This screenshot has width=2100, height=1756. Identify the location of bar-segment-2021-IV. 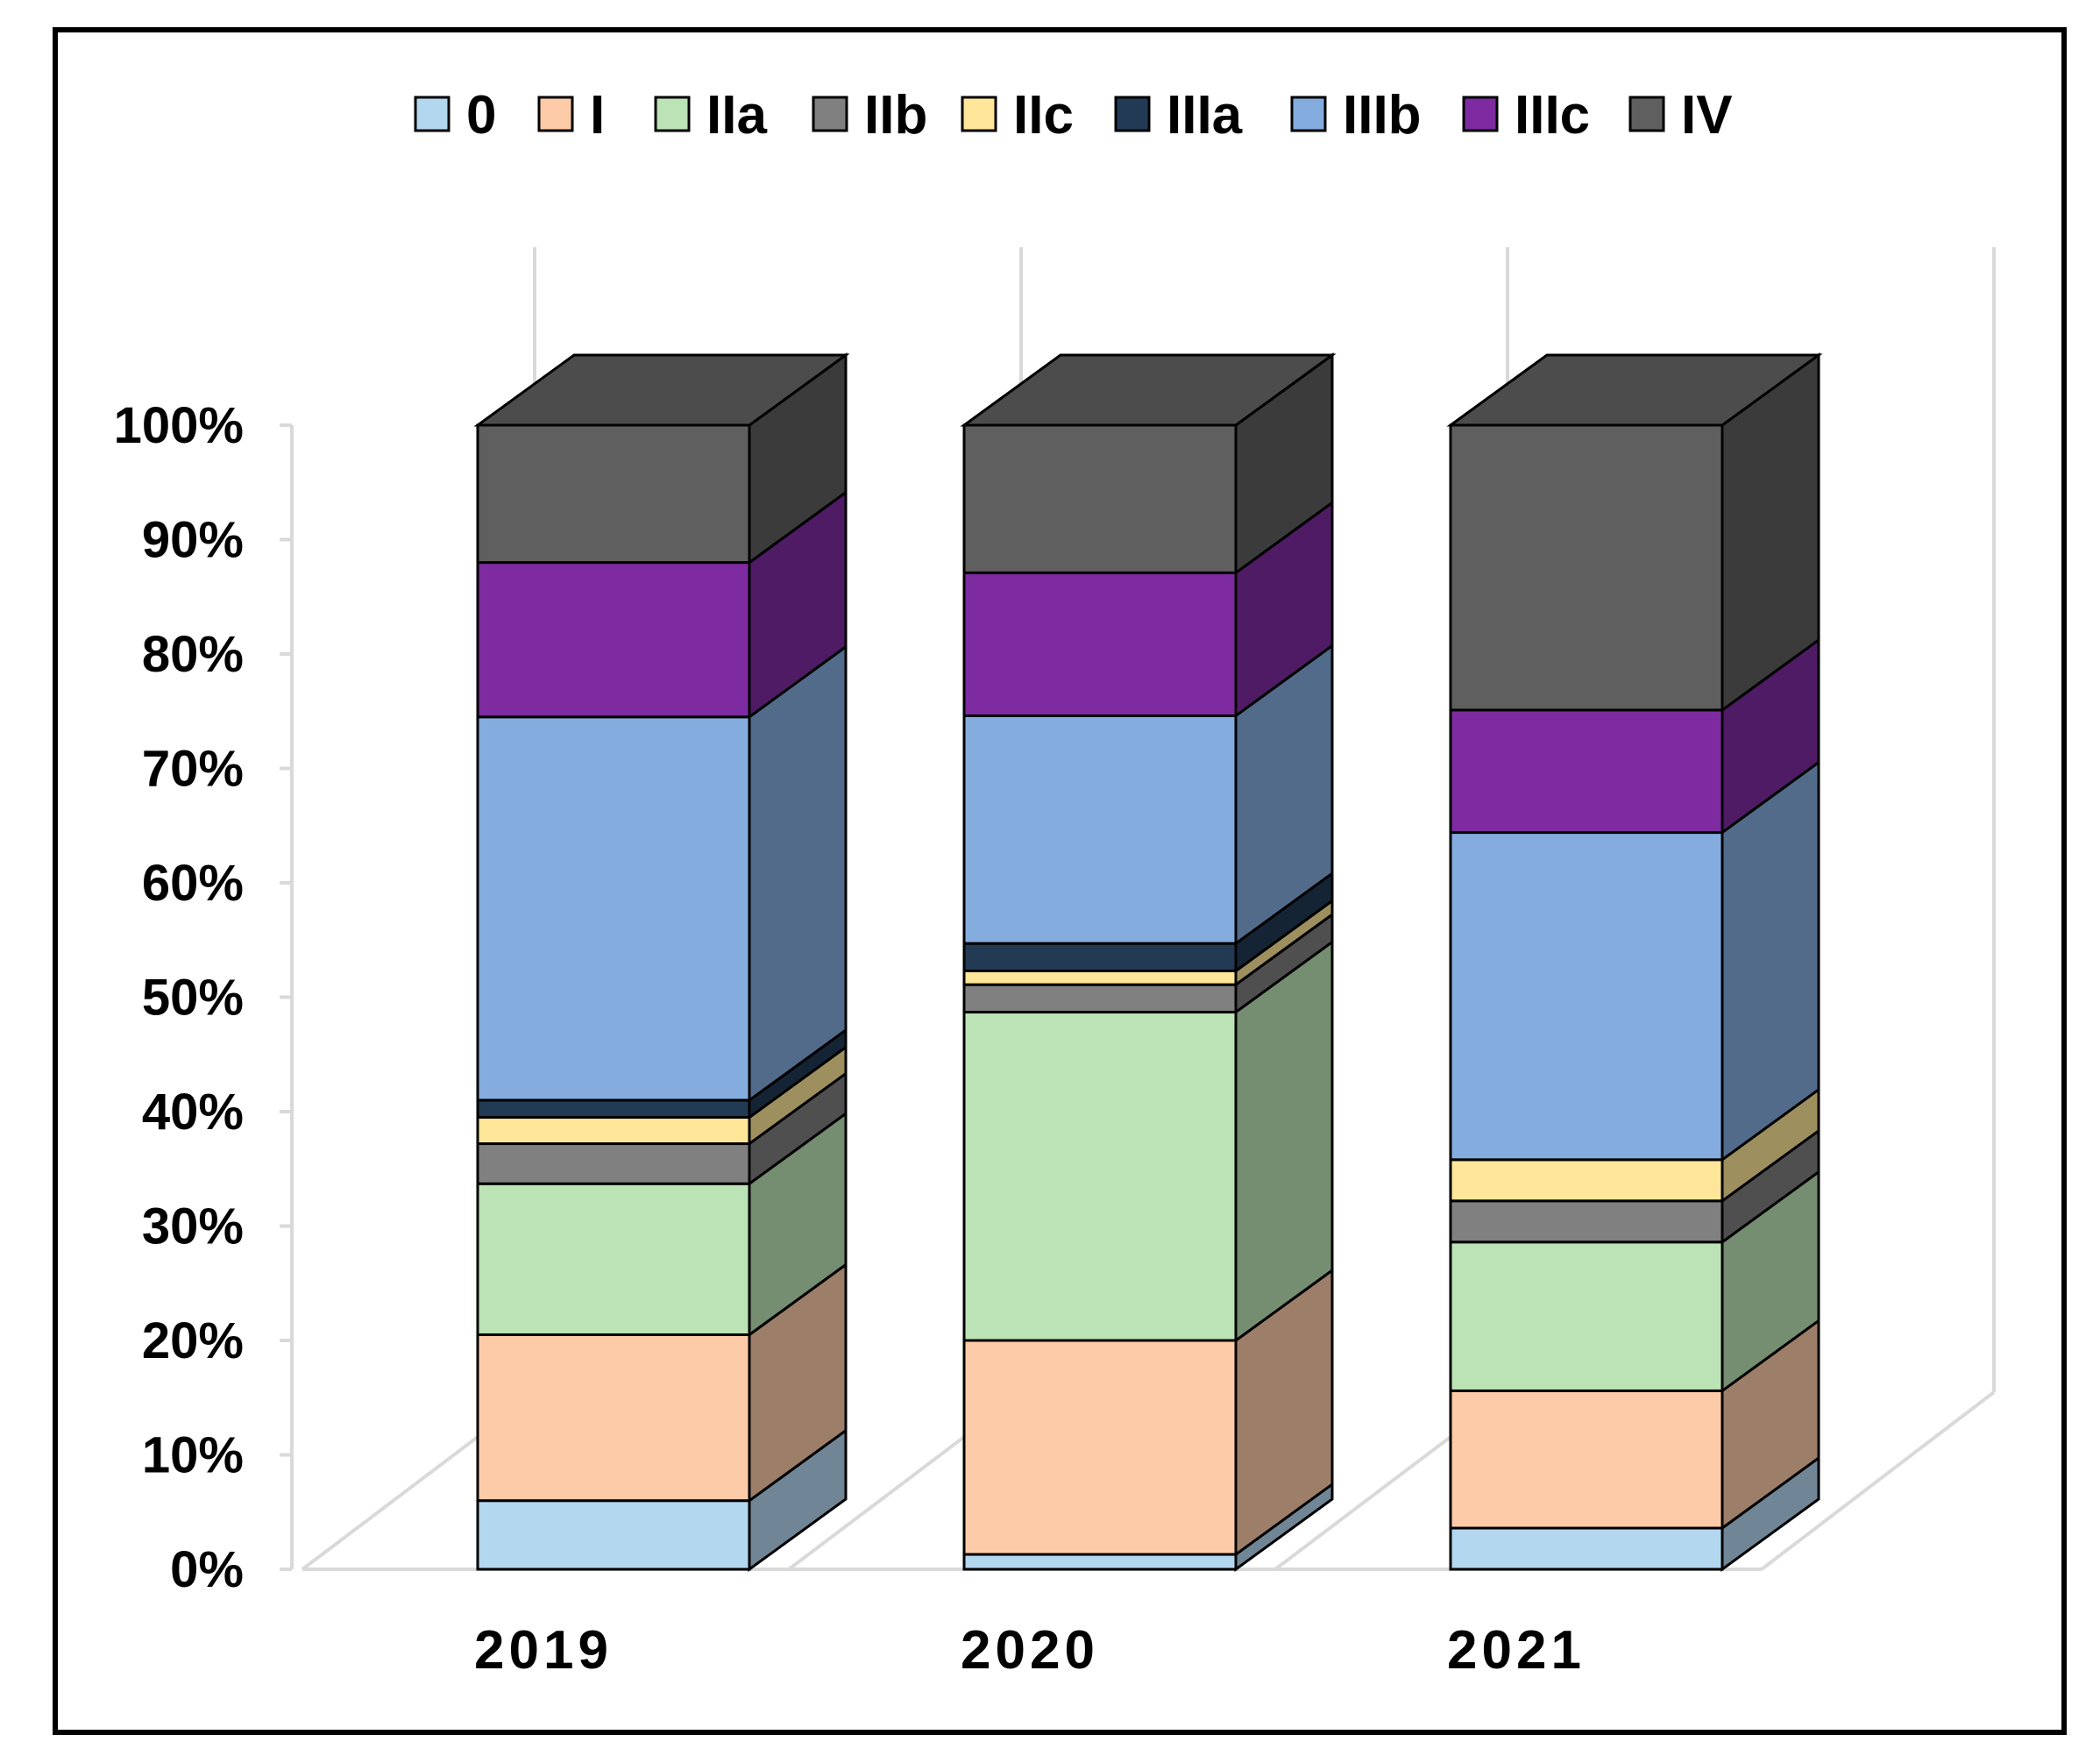
(1634, 533).